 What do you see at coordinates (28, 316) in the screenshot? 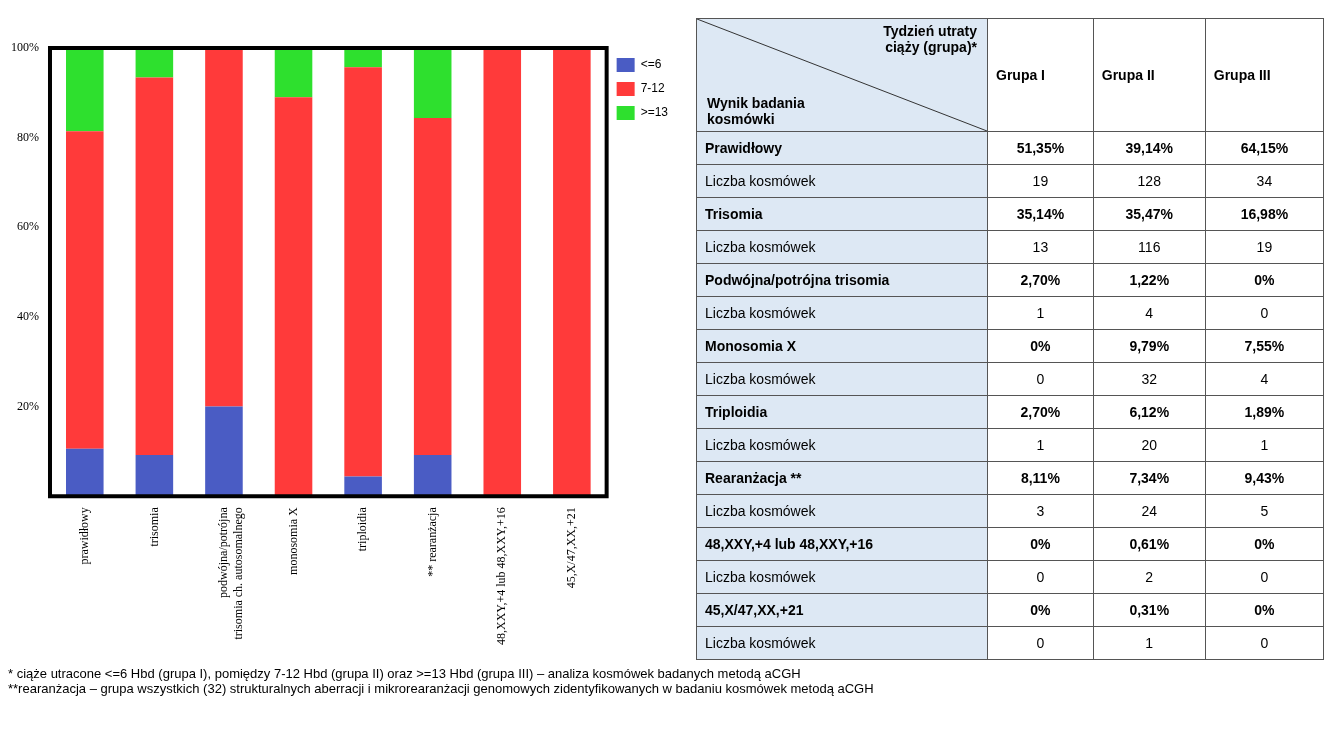
I see `y-tick-label: 40%` at bounding box center [28, 316].